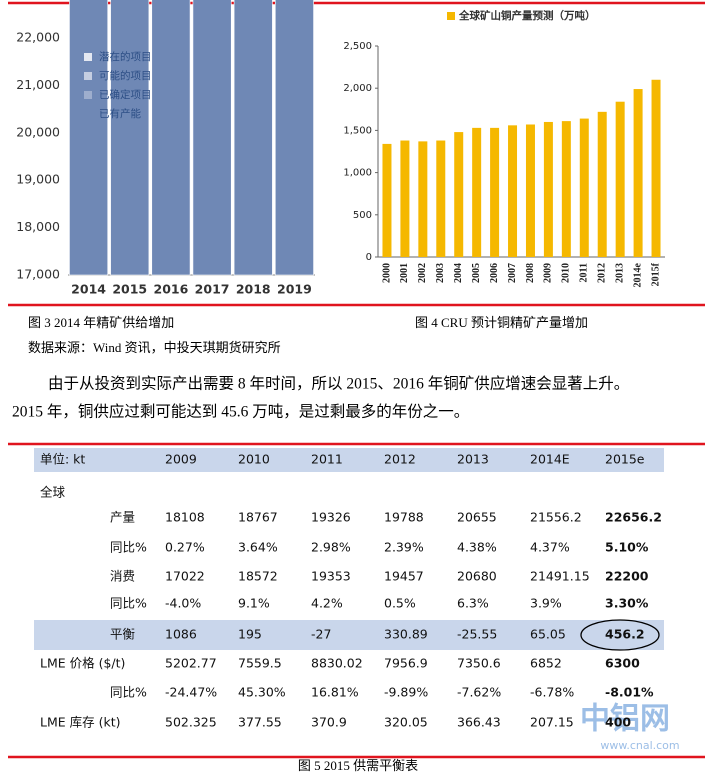  What do you see at coordinates (154, 347) in the screenshot?
I see `source: 数据来源：Wind 资讯，中投天琪期货研究所` at bounding box center [154, 347].